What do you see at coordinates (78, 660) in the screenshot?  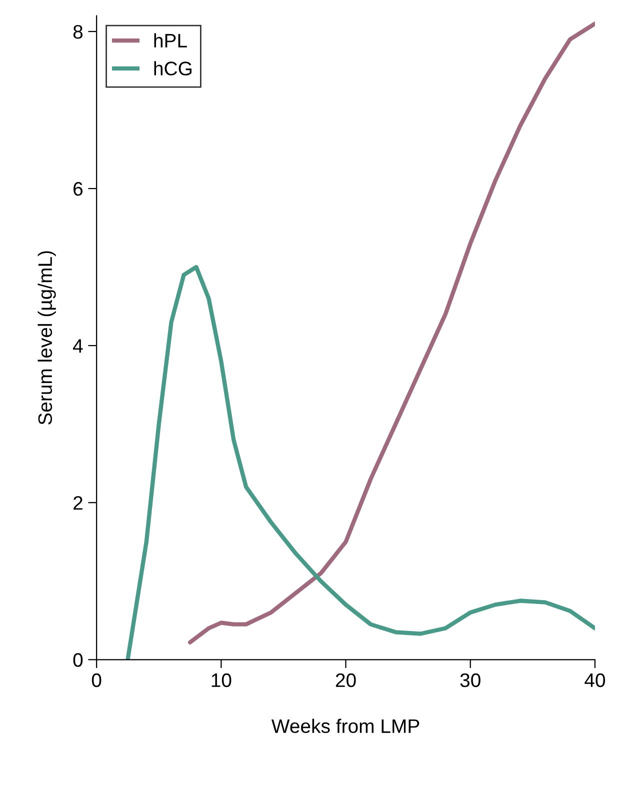 I see `y-tick-label: 0` at bounding box center [78, 660].